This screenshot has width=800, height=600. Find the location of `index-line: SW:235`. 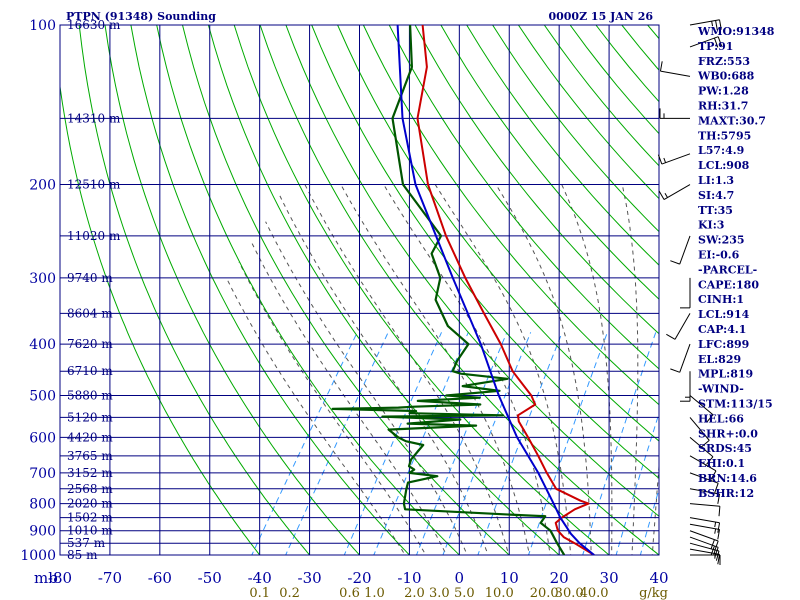

index-line: SW:235 is located at coordinates (721, 240).